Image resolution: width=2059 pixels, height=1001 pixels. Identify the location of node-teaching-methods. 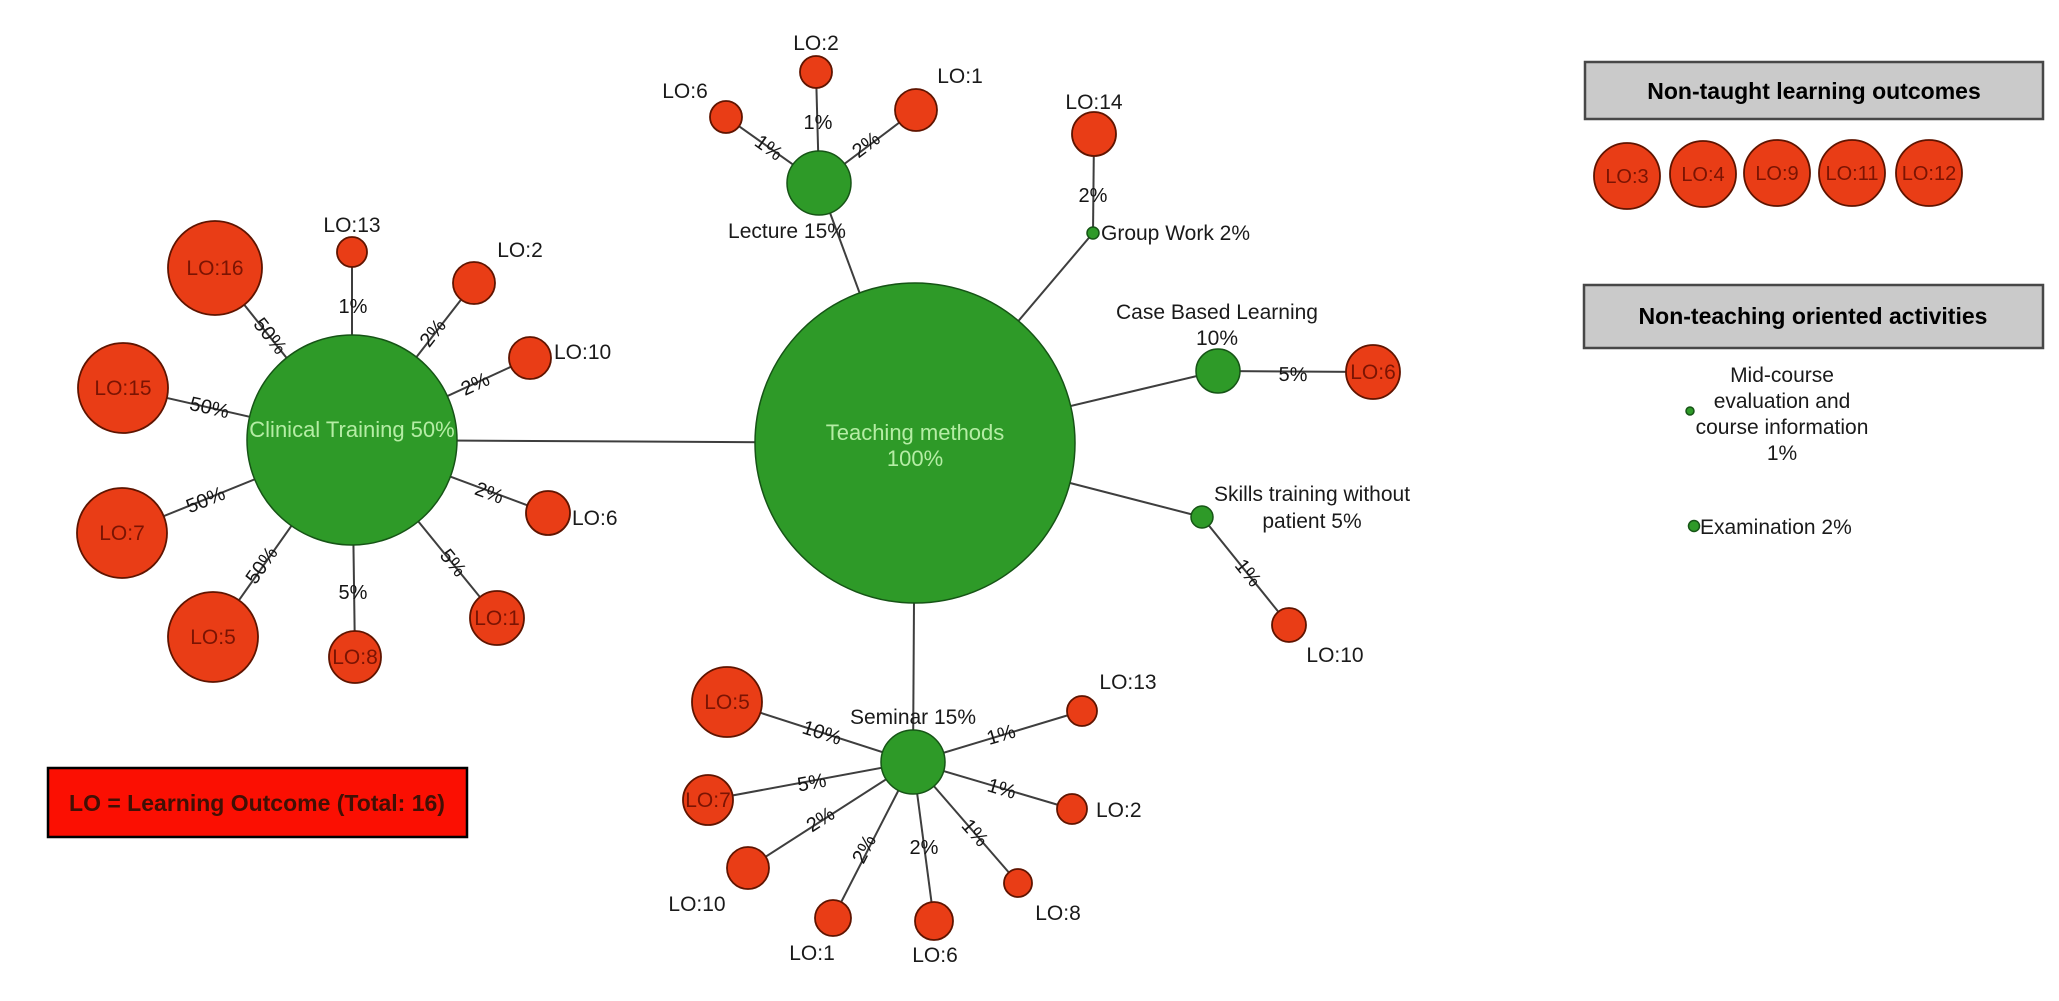
(915, 443).